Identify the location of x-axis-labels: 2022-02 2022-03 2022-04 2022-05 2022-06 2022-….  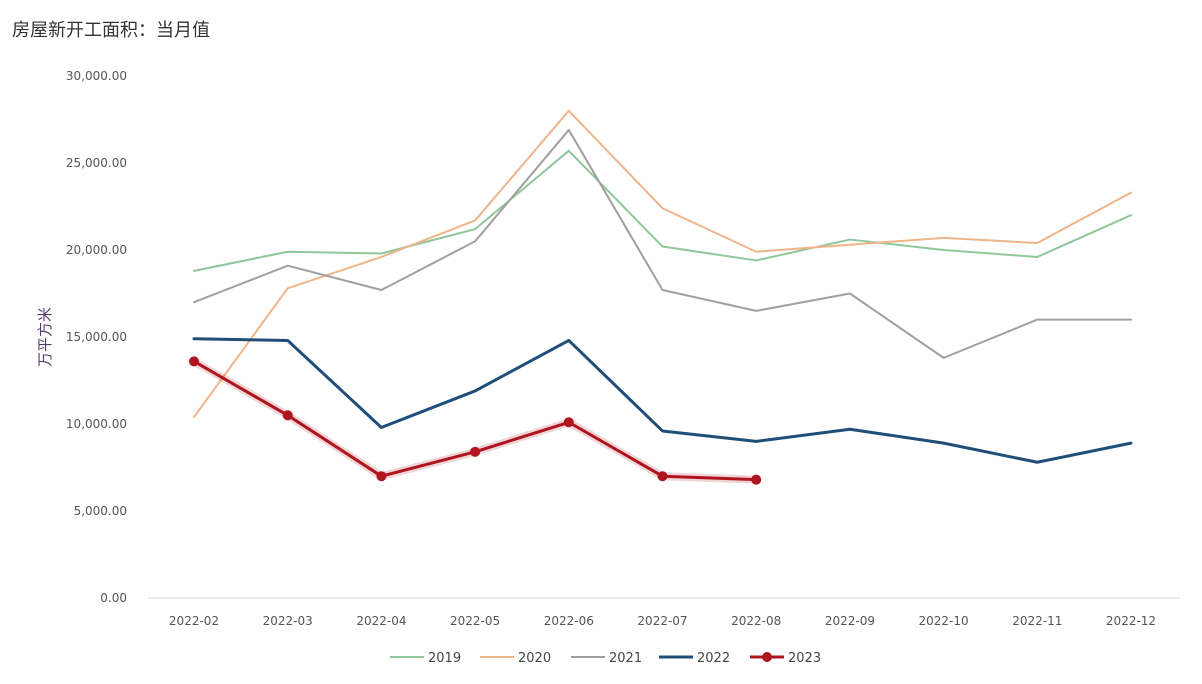
(662, 621).